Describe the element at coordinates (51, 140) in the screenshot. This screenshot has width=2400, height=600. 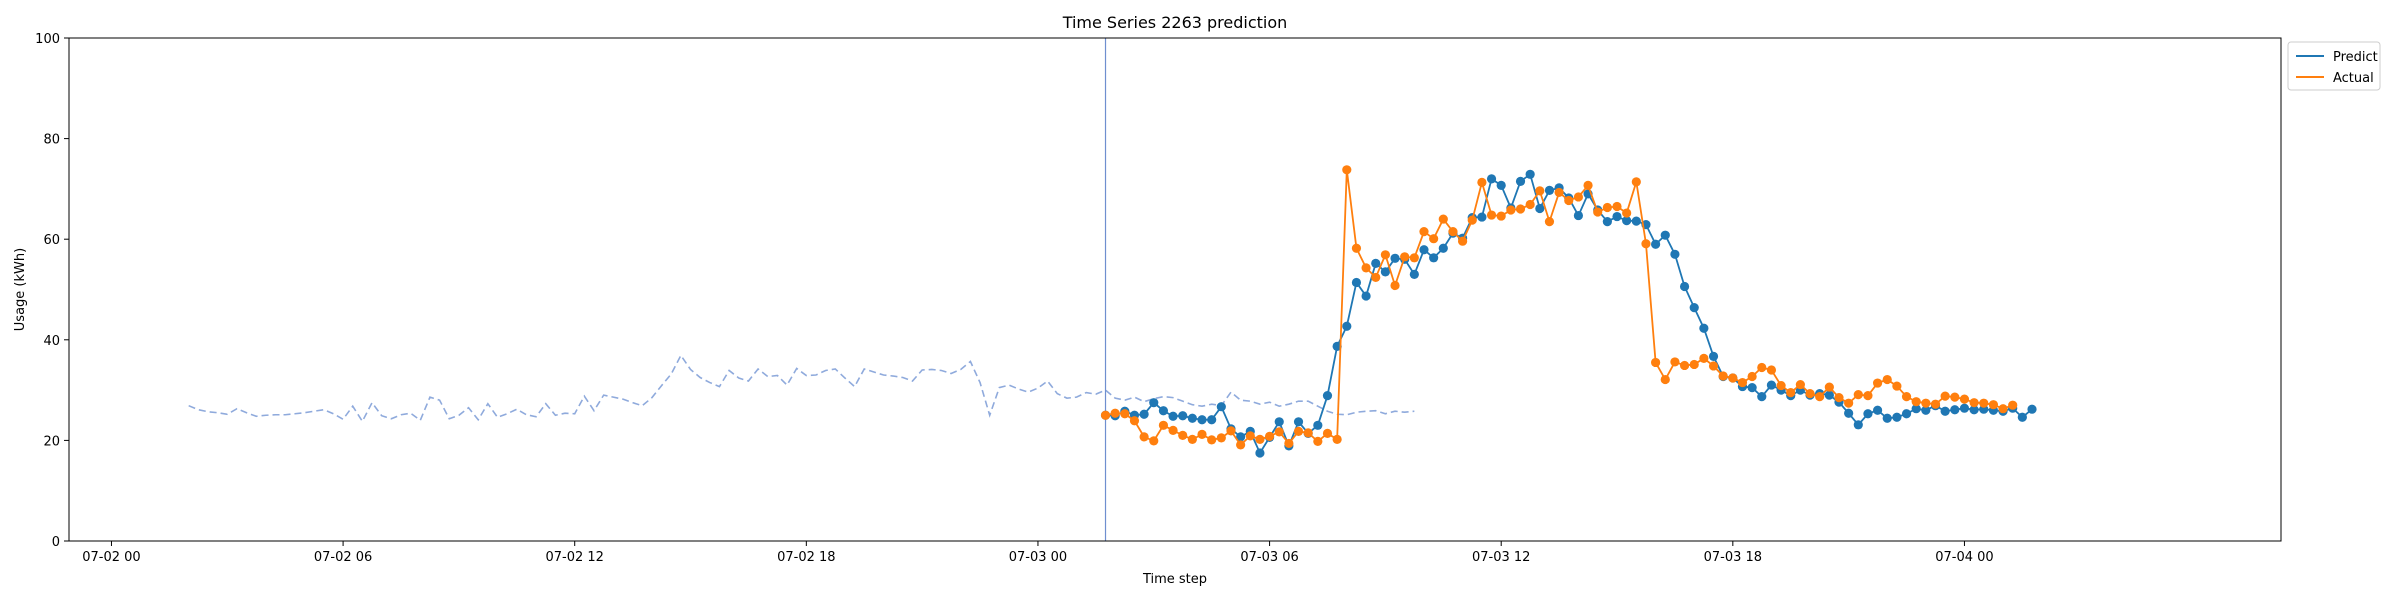
I see `y-tick-label: 80` at that location.